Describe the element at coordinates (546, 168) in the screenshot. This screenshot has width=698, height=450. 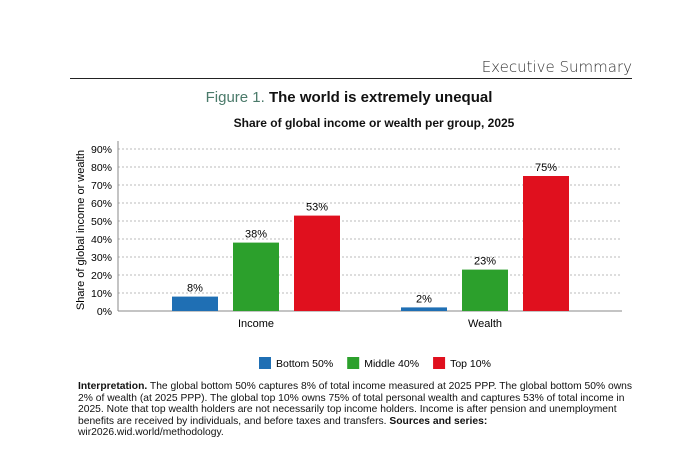
I see `data-label: 75%` at that location.